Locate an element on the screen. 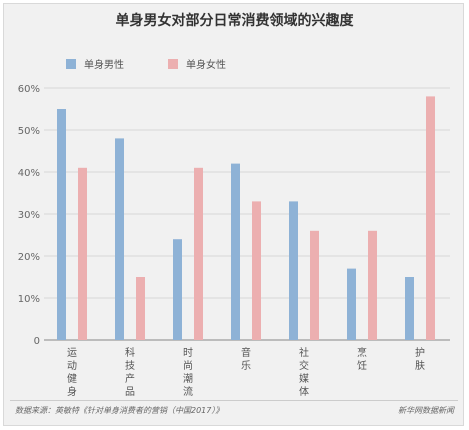  x-tick-label-char: 科 is located at coordinates (130, 352).